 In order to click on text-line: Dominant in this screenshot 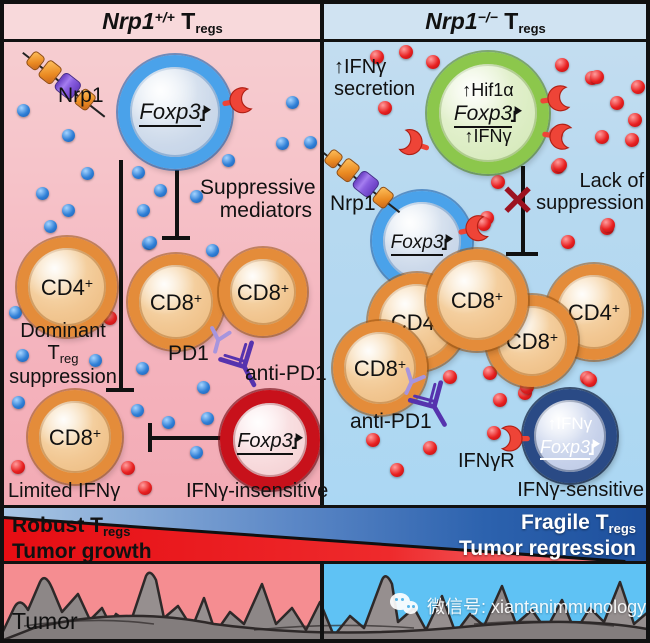, I will do `click(63, 331)`.